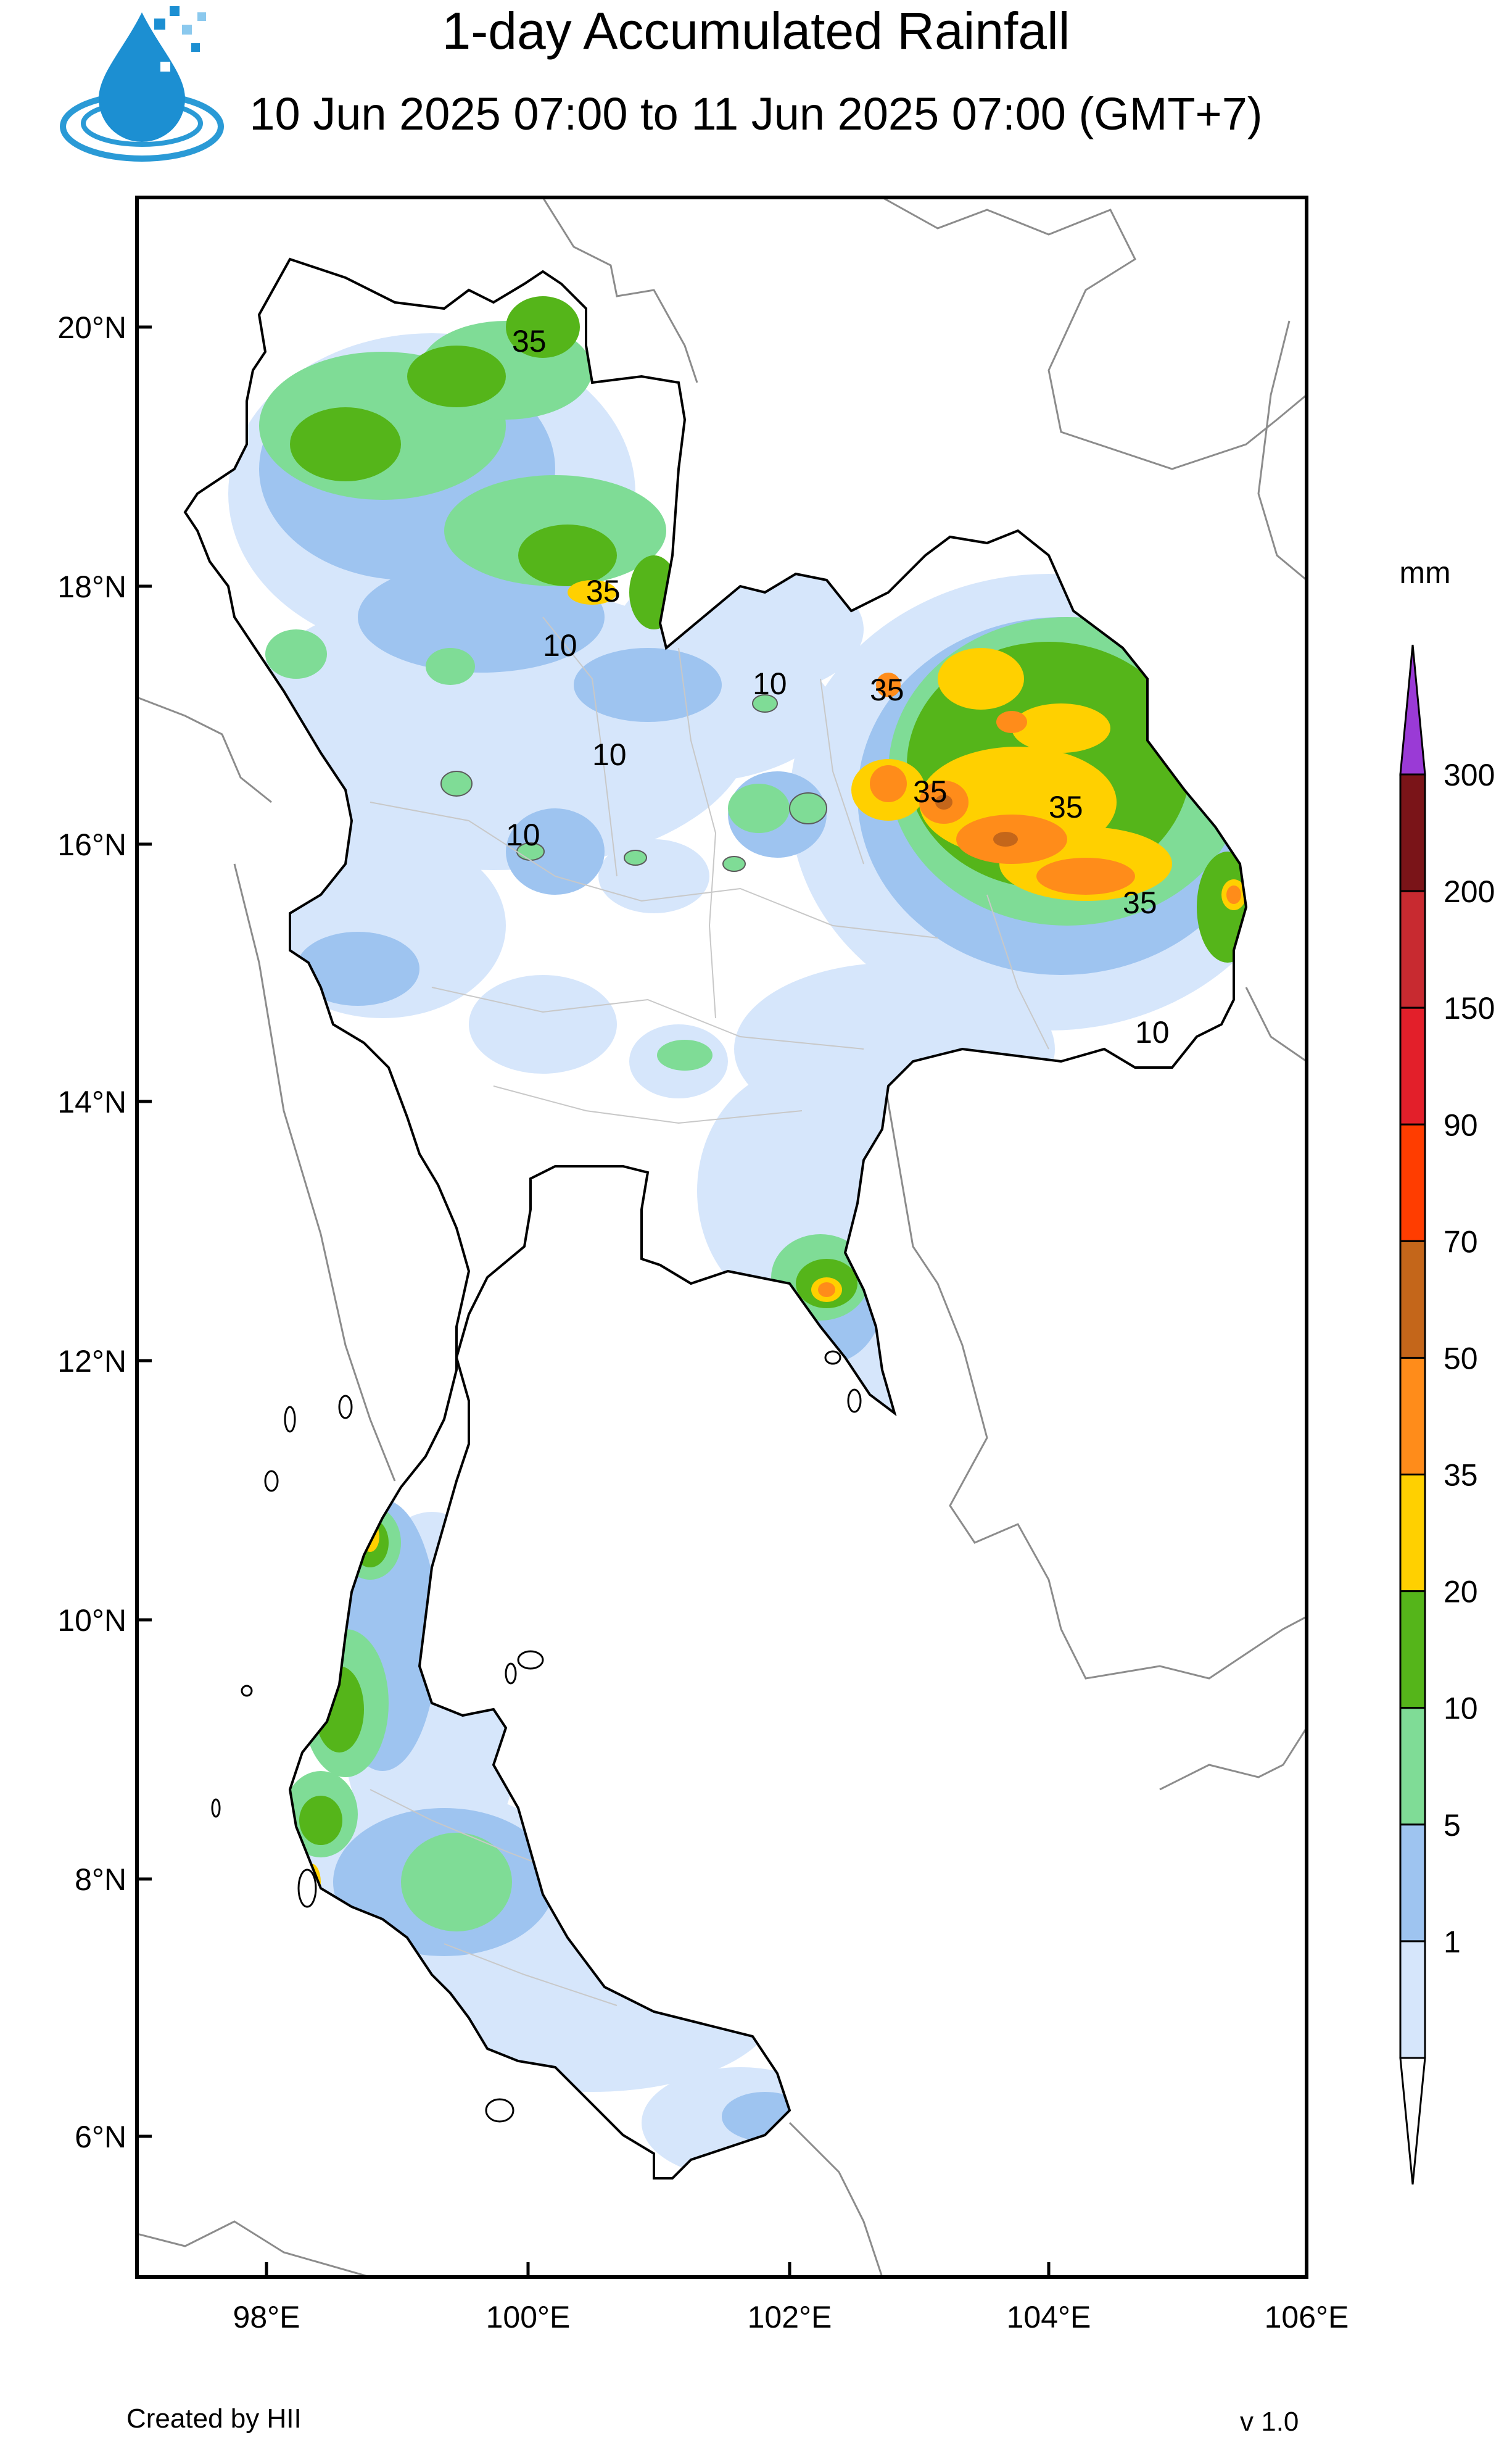  Describe the element at coordinates (1461, 1242) in the screenshot. I see `legend-label: 70` at that location.